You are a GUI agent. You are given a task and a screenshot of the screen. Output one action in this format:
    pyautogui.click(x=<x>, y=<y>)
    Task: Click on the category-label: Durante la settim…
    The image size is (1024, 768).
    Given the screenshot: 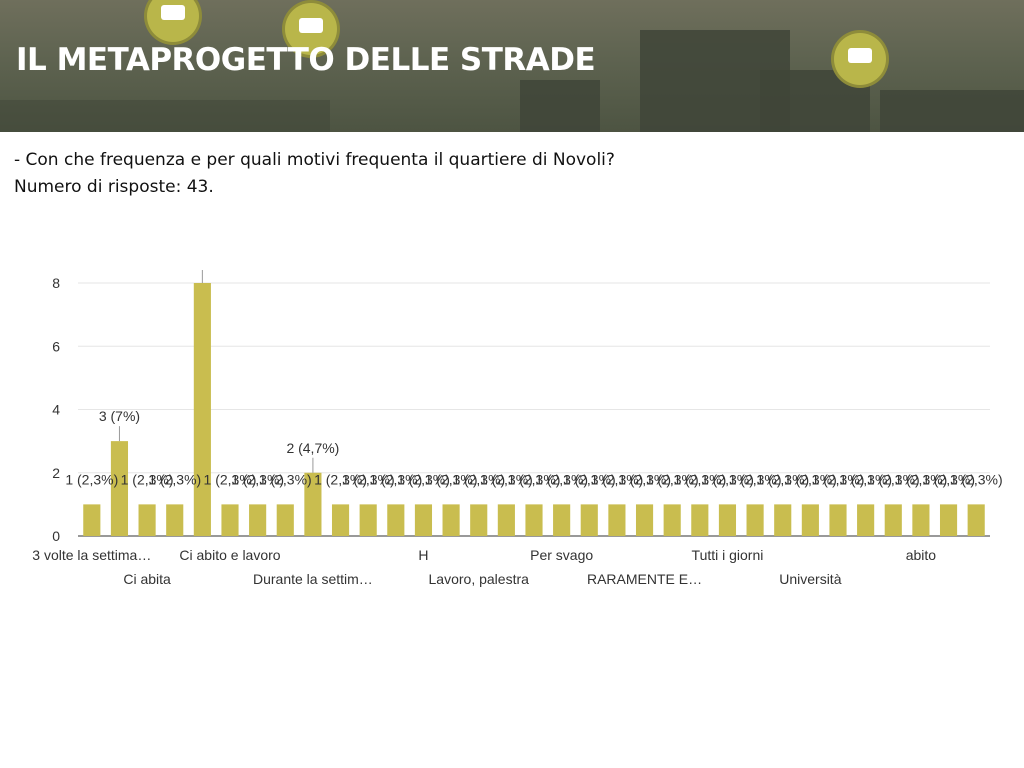 What is the action you would take?
    pyautogui.click(x=313, y=579)
    